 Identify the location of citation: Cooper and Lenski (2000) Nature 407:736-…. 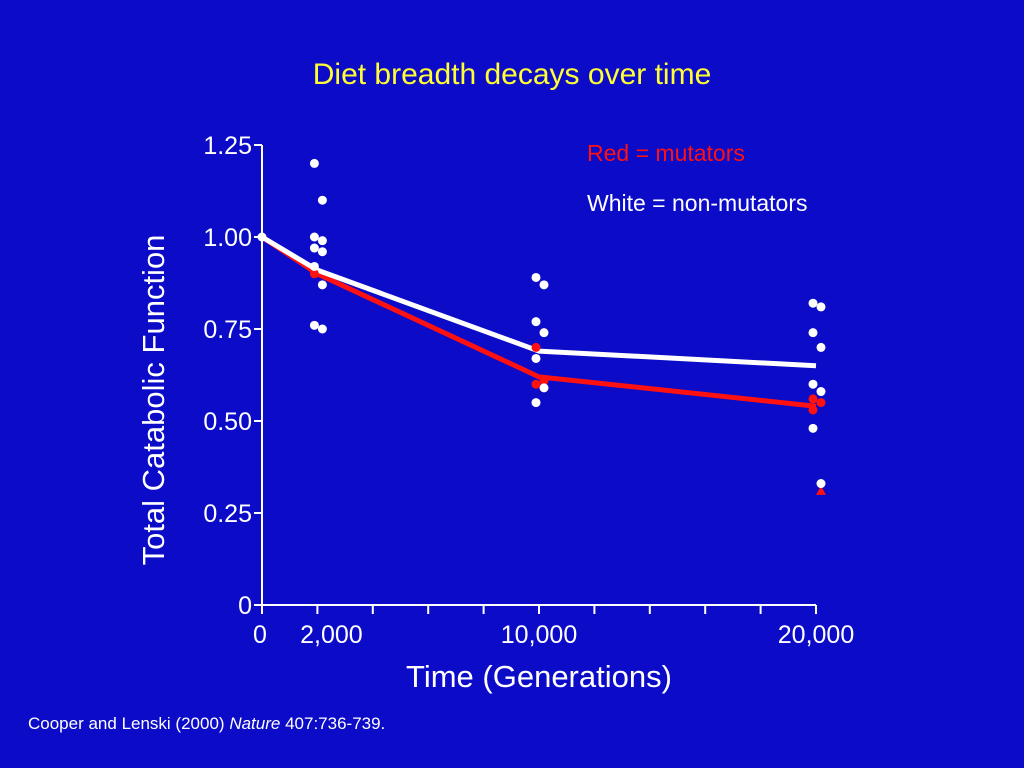
(206, 724).